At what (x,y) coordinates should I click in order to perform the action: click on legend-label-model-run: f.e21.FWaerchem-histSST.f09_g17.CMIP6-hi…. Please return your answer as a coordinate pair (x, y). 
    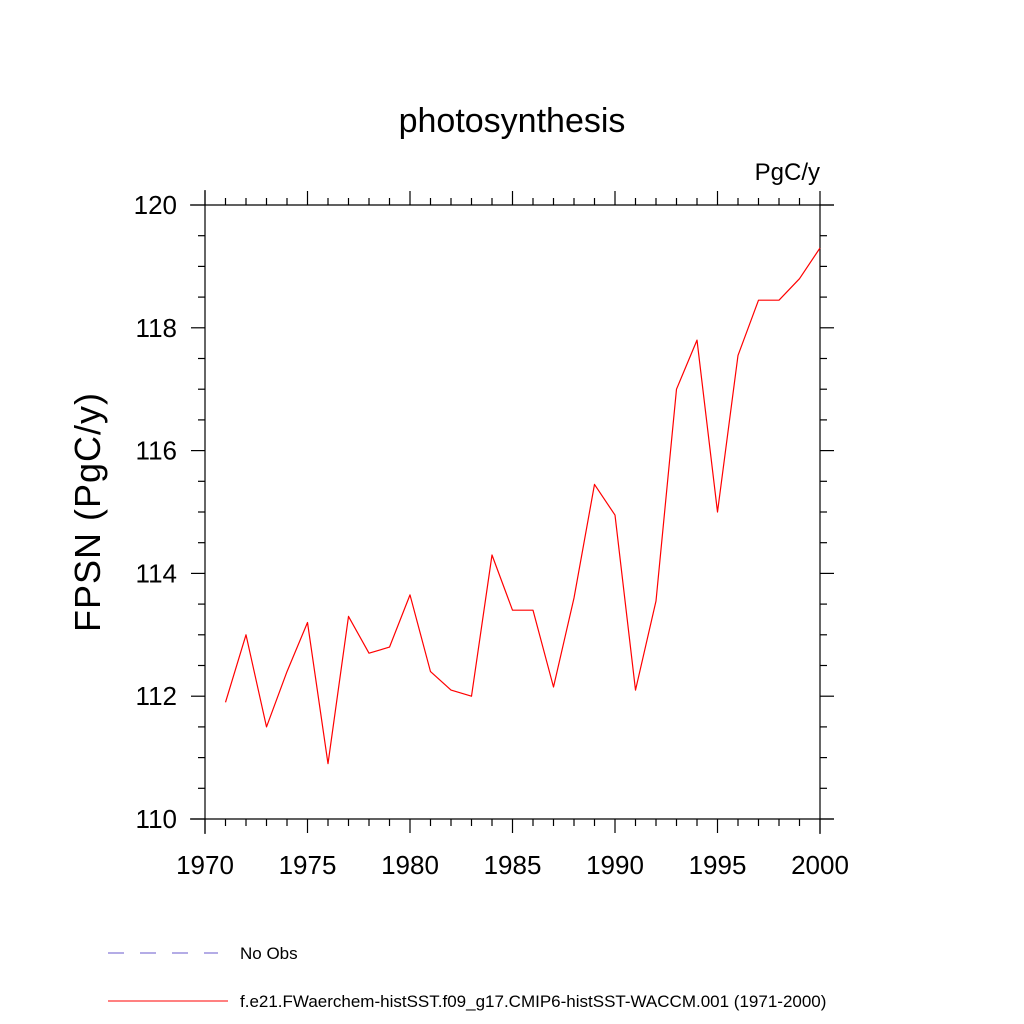
    Looking at the image, I should click on (533, 1001).